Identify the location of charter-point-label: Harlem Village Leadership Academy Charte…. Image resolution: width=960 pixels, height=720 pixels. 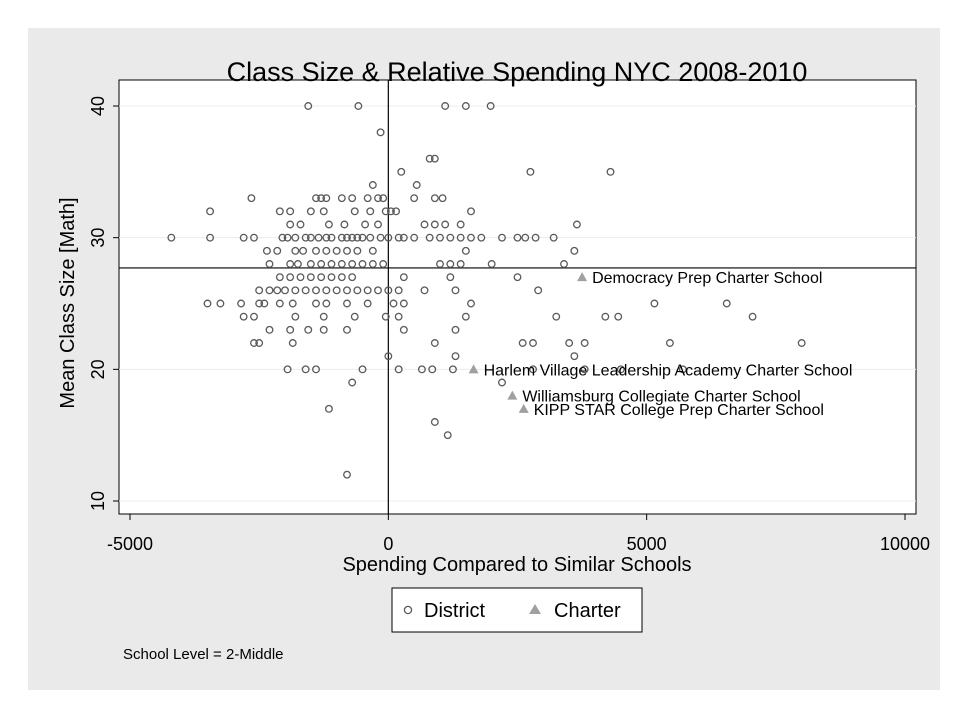
(668, 370).